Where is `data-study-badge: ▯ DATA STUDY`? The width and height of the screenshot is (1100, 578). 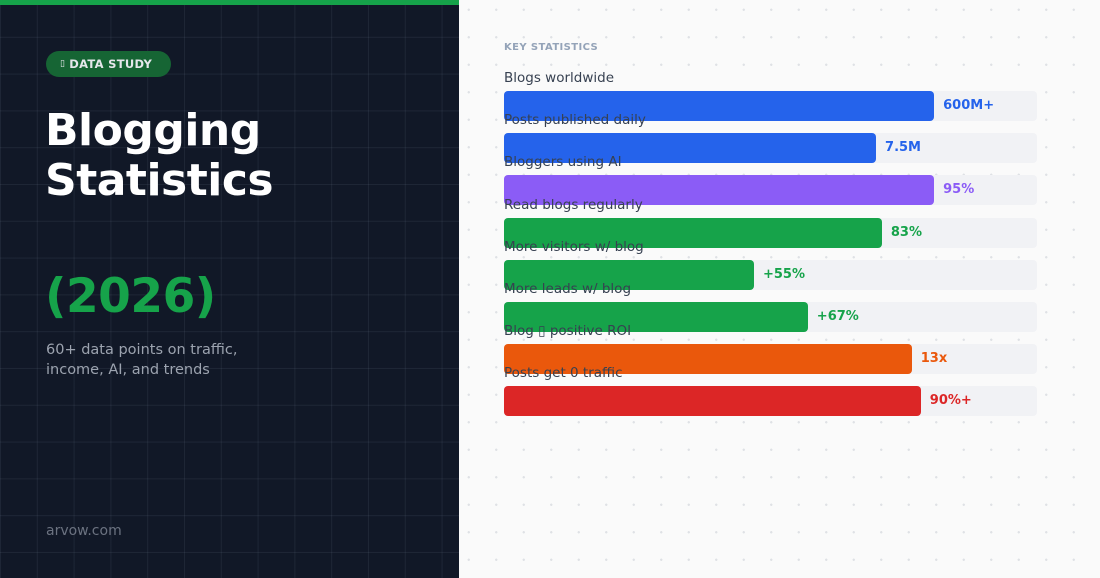
data-study-badge: ▯ DATA STUDY is located at coordinates (108, 64).